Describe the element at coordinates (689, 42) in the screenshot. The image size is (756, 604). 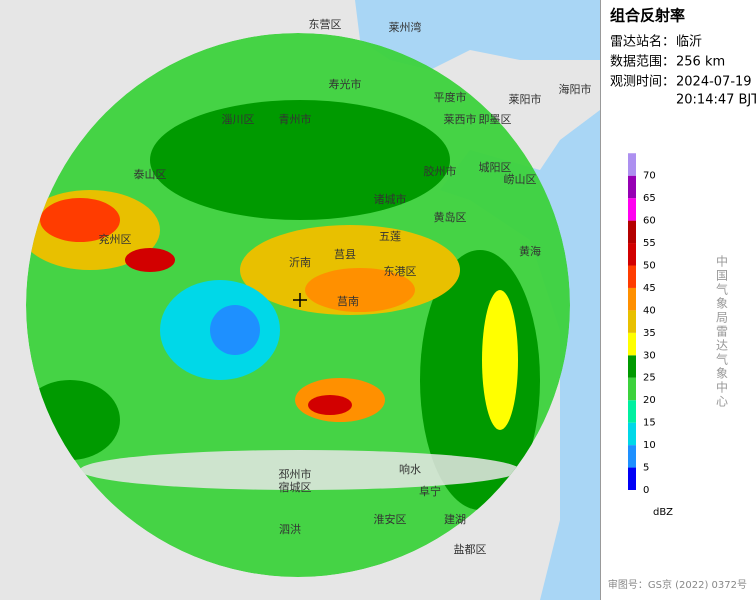
I see `station: 临沂` at that location.